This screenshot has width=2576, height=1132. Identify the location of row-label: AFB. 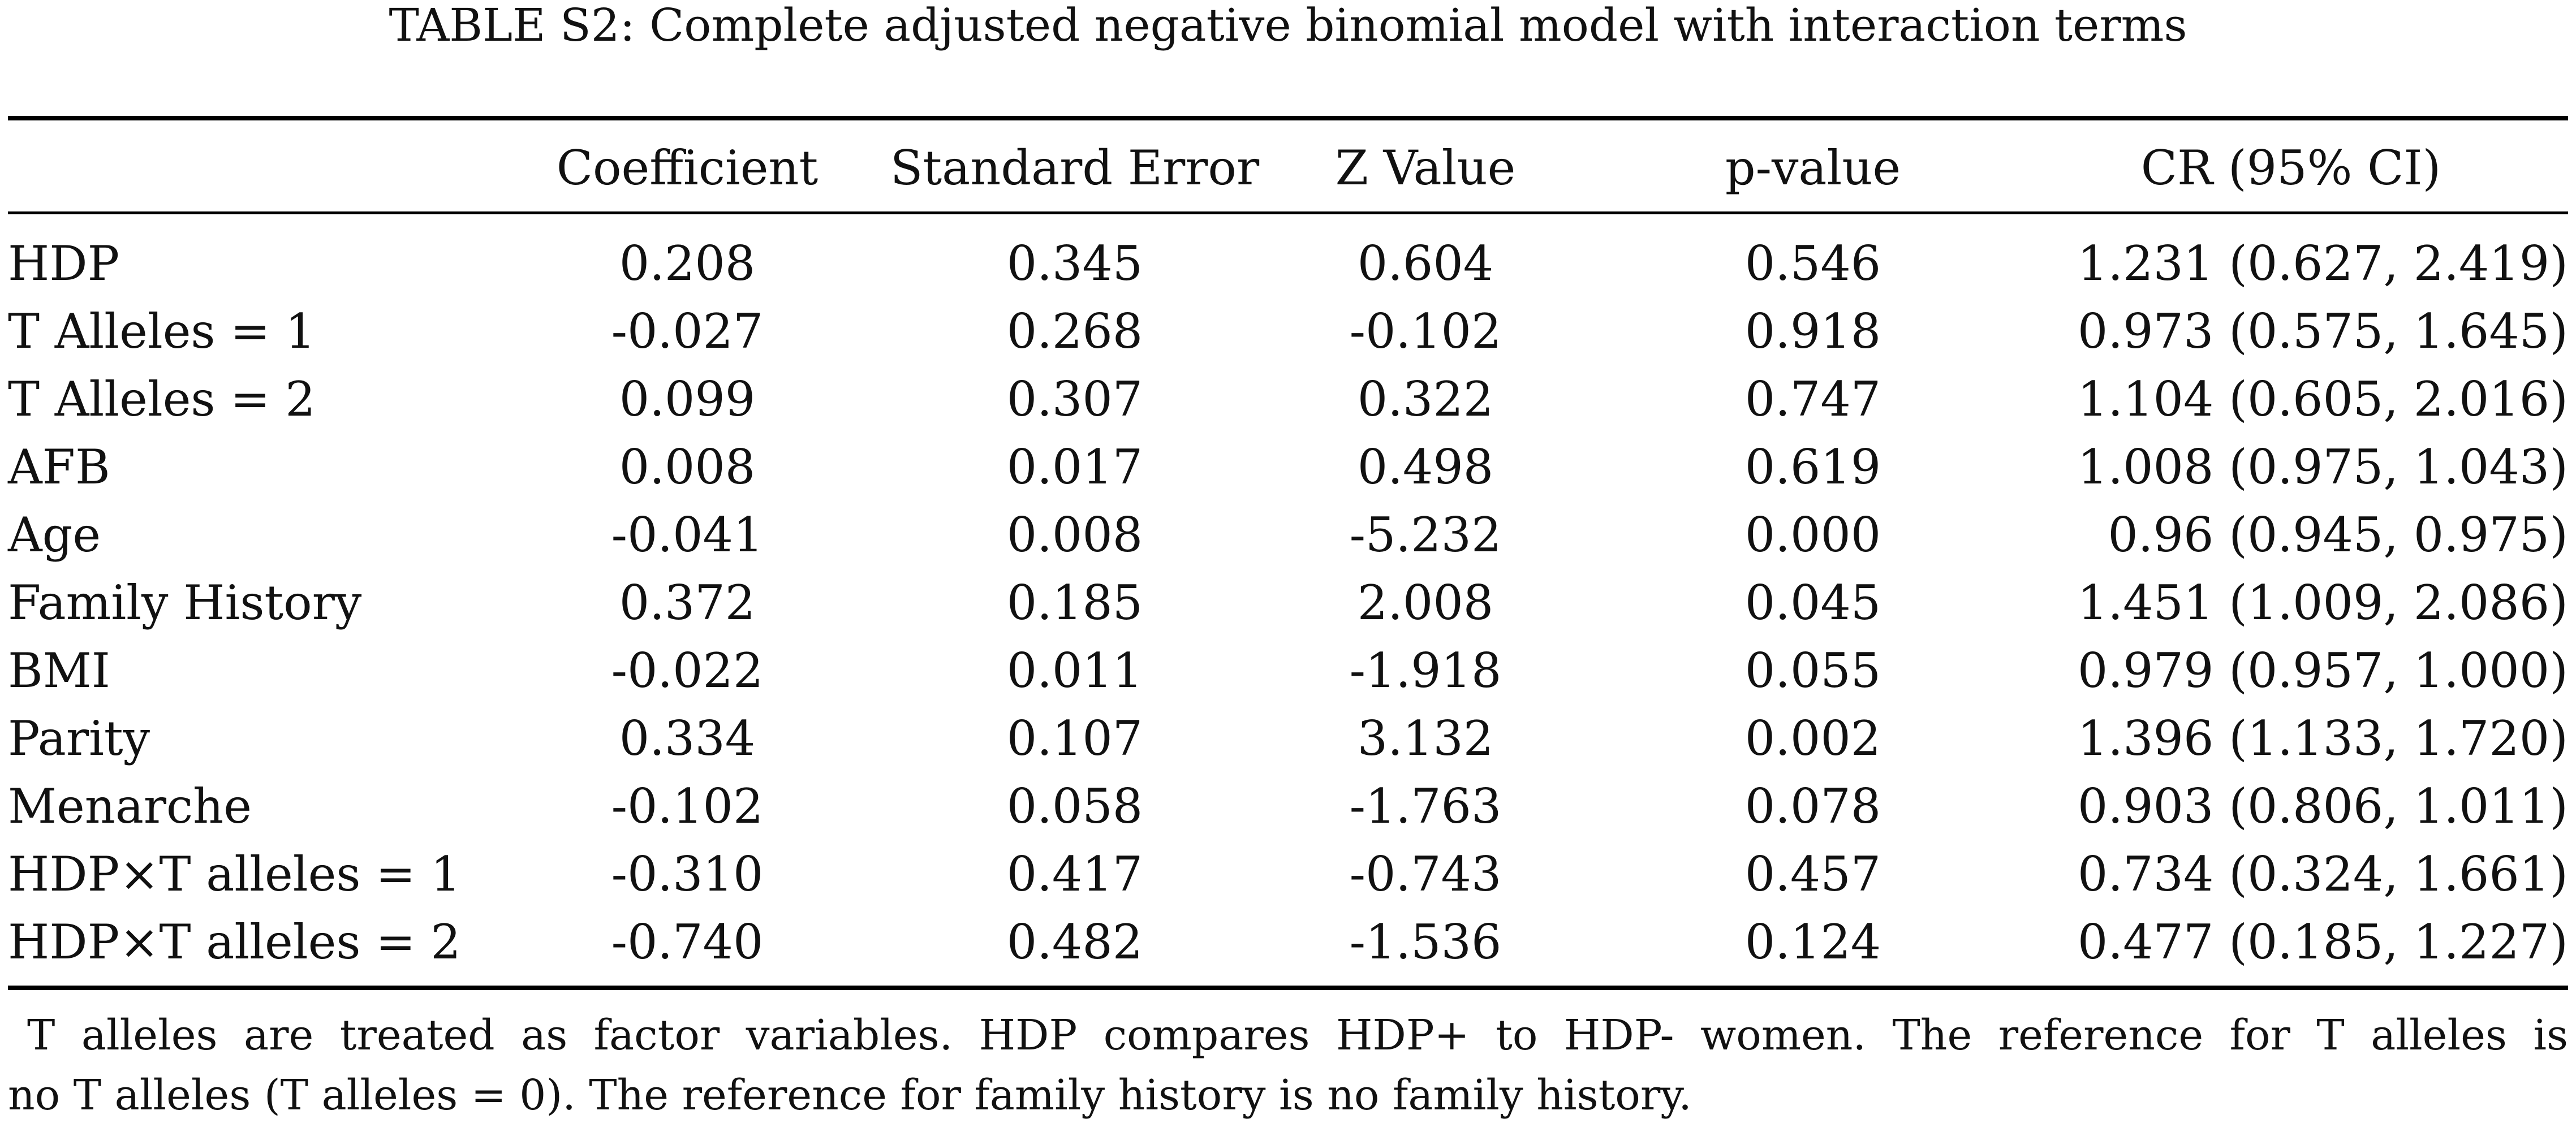
(59, 467).